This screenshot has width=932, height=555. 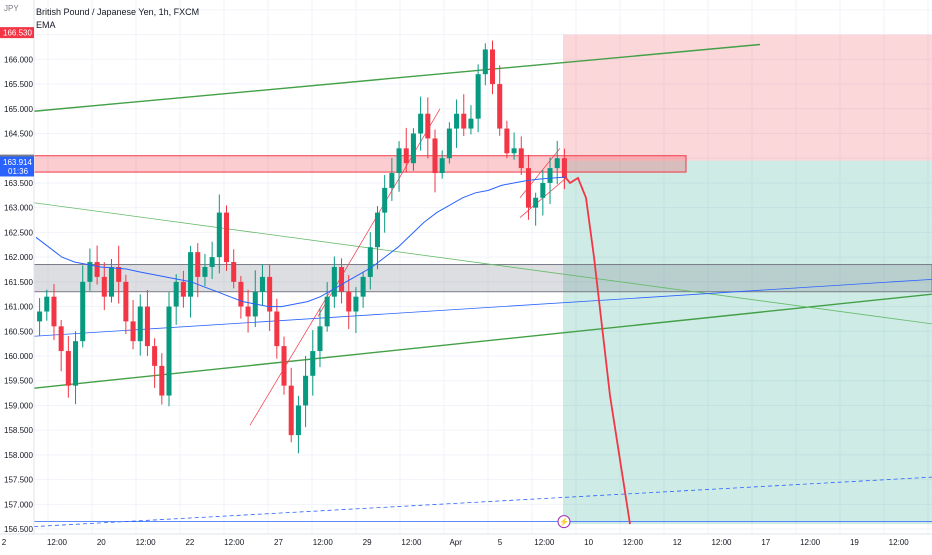 I want to click on x-tick-label: 19, so click(x=854, y=542).